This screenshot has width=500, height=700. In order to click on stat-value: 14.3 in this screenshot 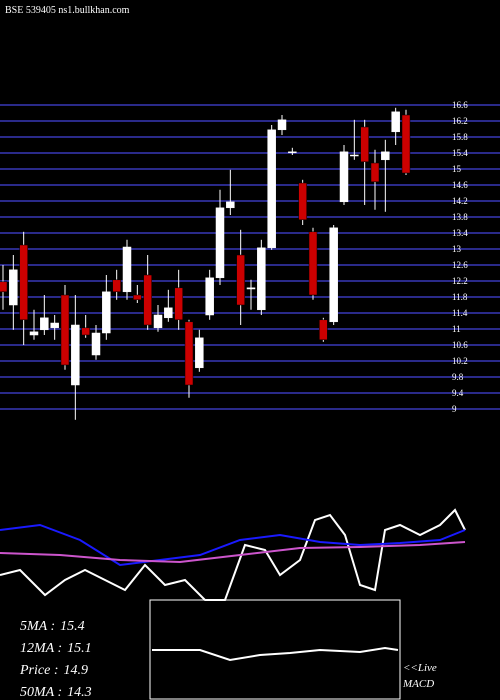, I will do `click(79, 692)`.